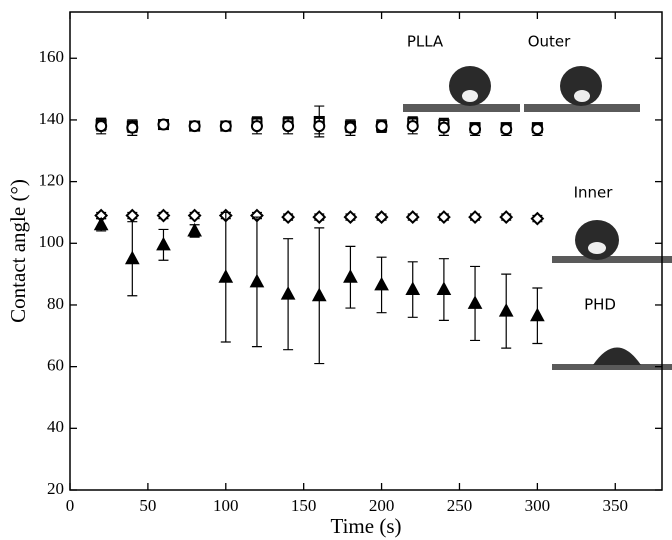 The image size is (672, 540). Describe the element at coordinates (52, 180) in the screenshot. I see `y-tick-label: 120` at that location.